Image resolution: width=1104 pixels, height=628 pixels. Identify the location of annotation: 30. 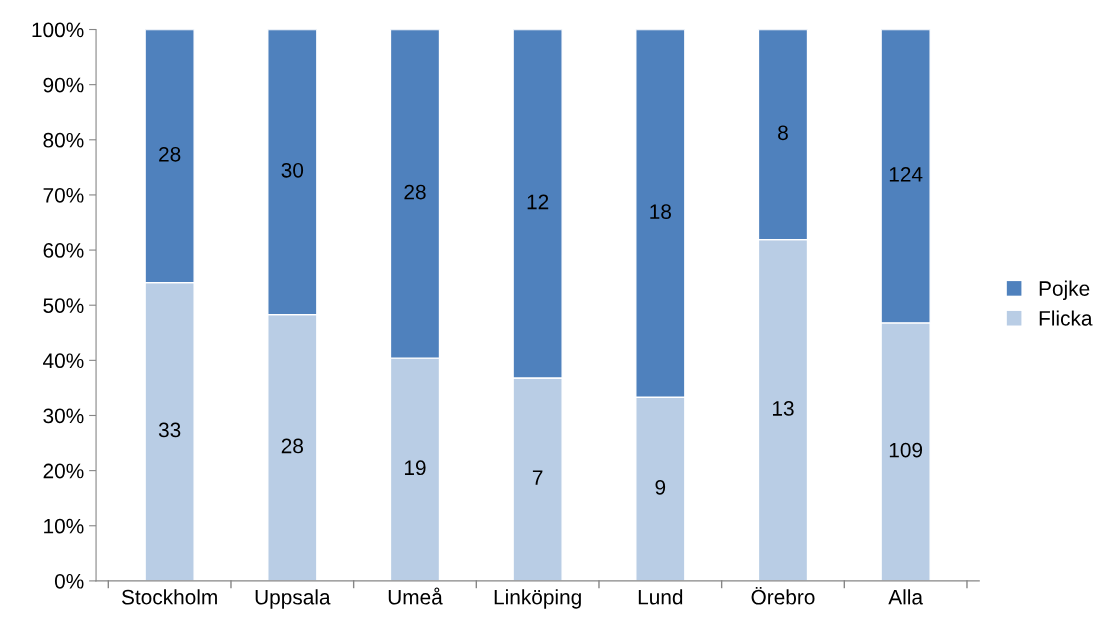
(292, 170).